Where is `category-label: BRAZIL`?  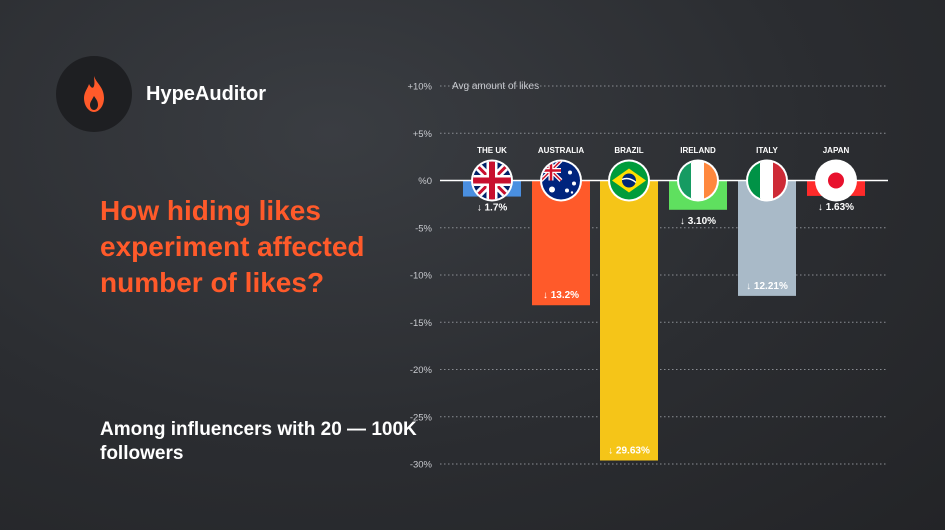
category-label: BRAZIL is located at coordinates (628, 150).